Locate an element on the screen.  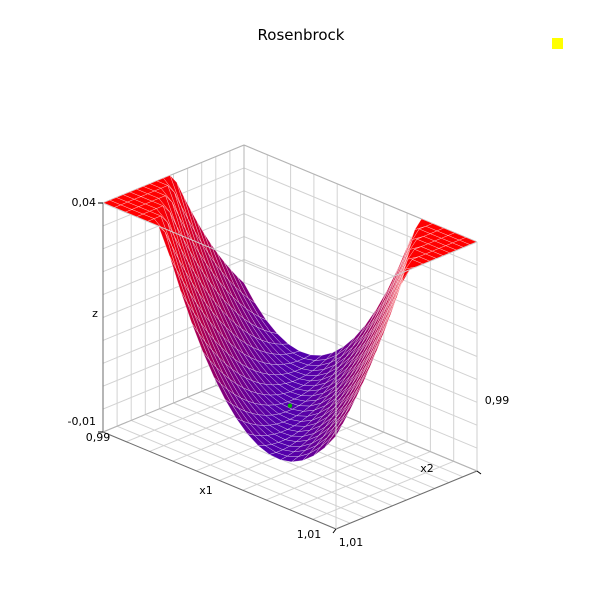
x1-tick-max: 1,01 is located at coordinates (309, 534).